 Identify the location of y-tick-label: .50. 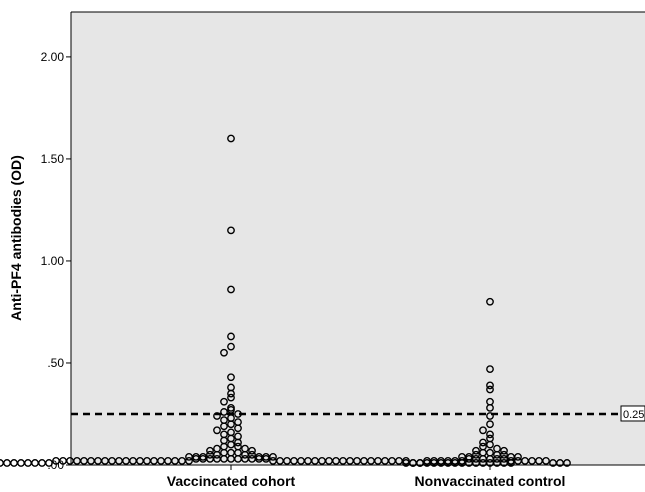
(55, 363).